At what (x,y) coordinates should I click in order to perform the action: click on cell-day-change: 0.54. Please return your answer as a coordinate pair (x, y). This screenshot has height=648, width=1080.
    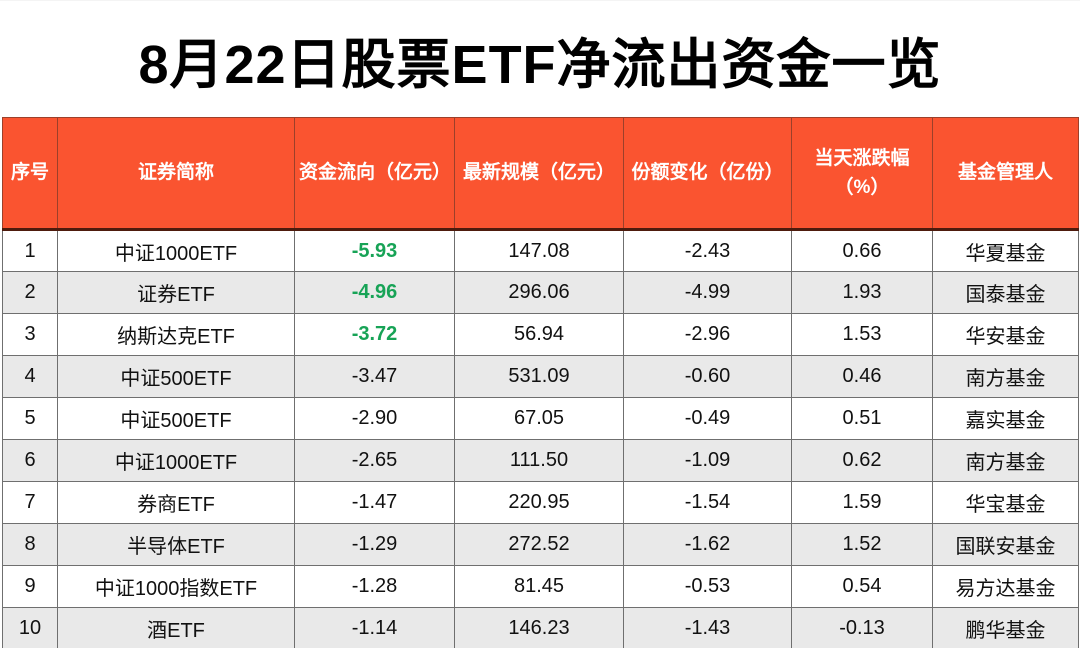
    Looking at the image, I should click on (862, 586).